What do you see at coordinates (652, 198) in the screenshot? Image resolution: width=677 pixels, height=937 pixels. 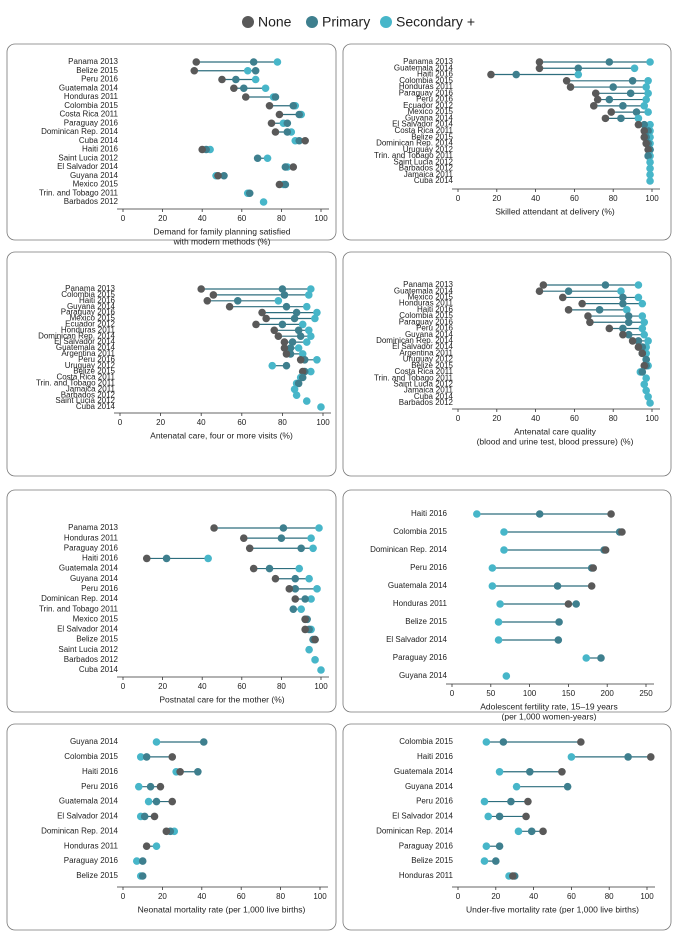 I see `x-tick-label: 100` at bounding box center [652, 198].